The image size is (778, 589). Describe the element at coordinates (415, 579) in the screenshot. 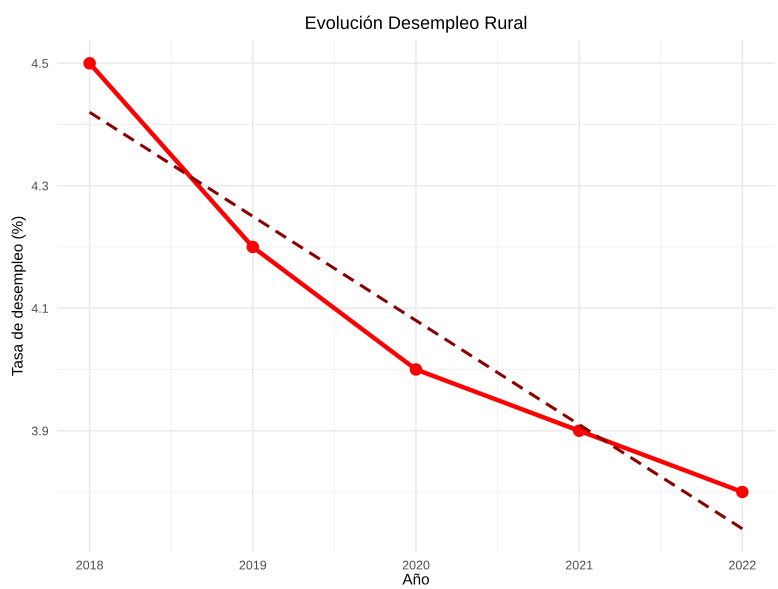

I see `x-axis-title: Año` at that location.